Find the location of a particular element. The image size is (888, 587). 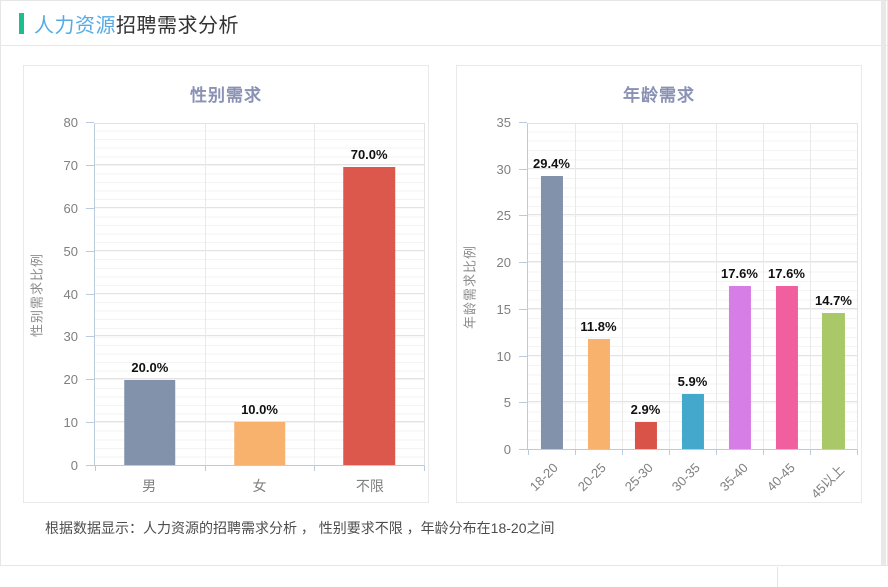

bar-女: 10.0% is located at coordinates (259, 433).